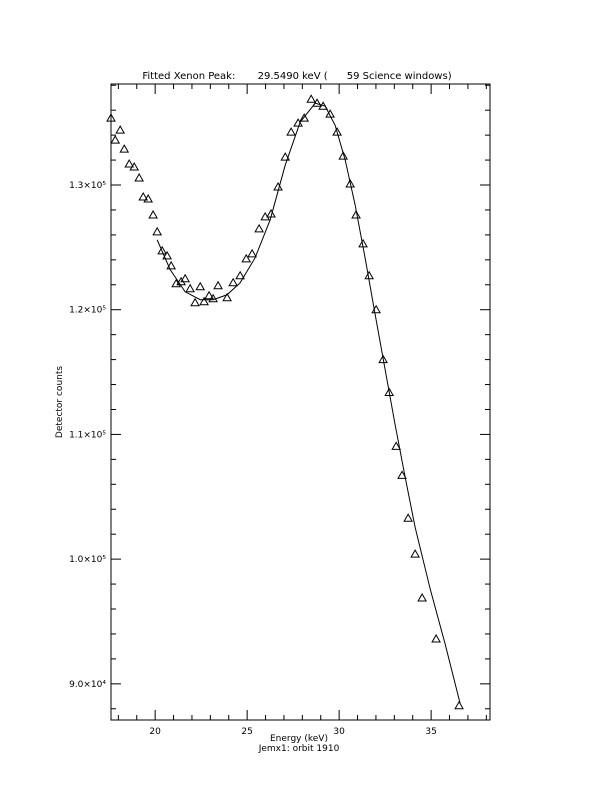 The image size is (612, 792). What do you see at coordinates (246, 732) in the screenshot?
I see `x-tick-label: 25` at bounding box center [246, 732].